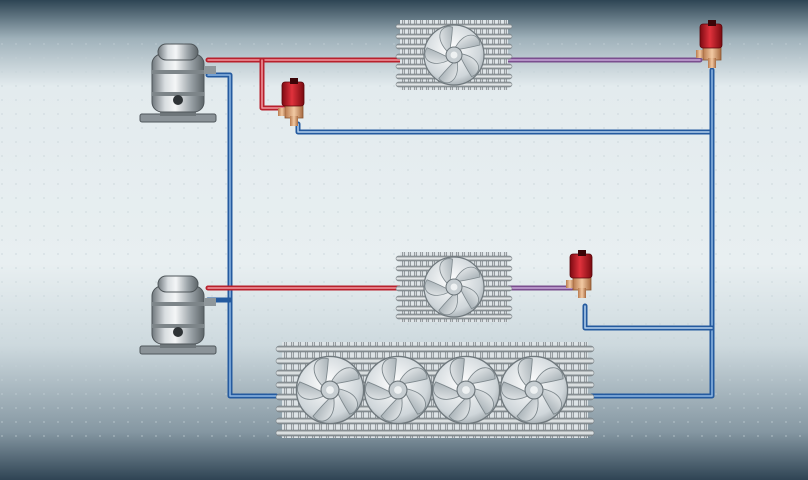 The width and height of the screenshot is (808, 480). Describe the element at coordinates (435, 390) in the screenshot. I see `condenser` at that location.